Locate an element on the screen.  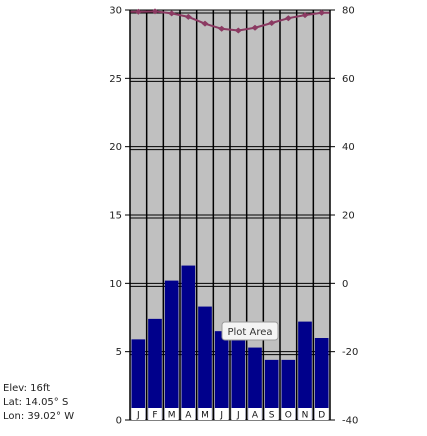
left-axis: 0 5 10 15 20 25 30 is located at coordinates (120, 216).